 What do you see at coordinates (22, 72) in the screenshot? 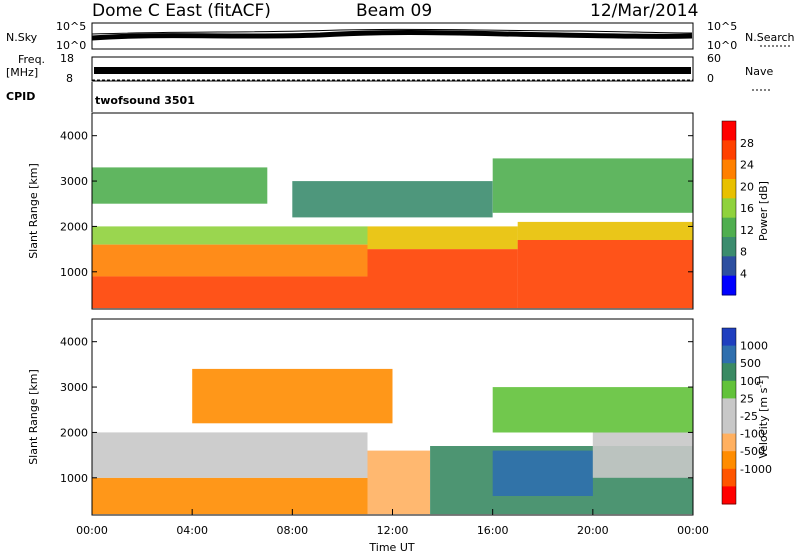
I see `freq-label-line2: [MHz]` at bounding box center [22, 72].